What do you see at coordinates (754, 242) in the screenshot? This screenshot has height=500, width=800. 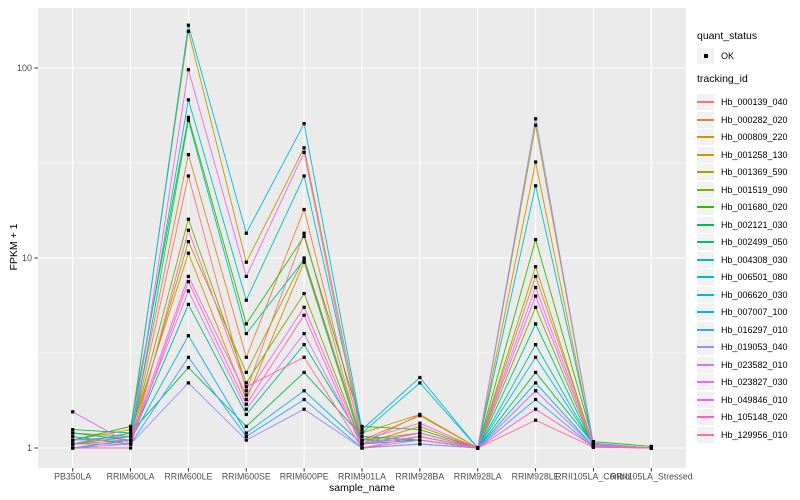 I see `legend-label: Hb_002499_050` at bounding box center [754, 242].